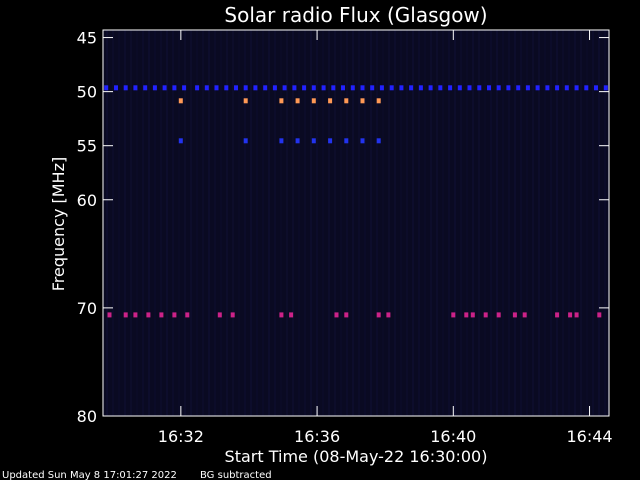  Describe the element at coordinates (87, 92) in the screenshot. I see `y-tick-label: 50` at that location.